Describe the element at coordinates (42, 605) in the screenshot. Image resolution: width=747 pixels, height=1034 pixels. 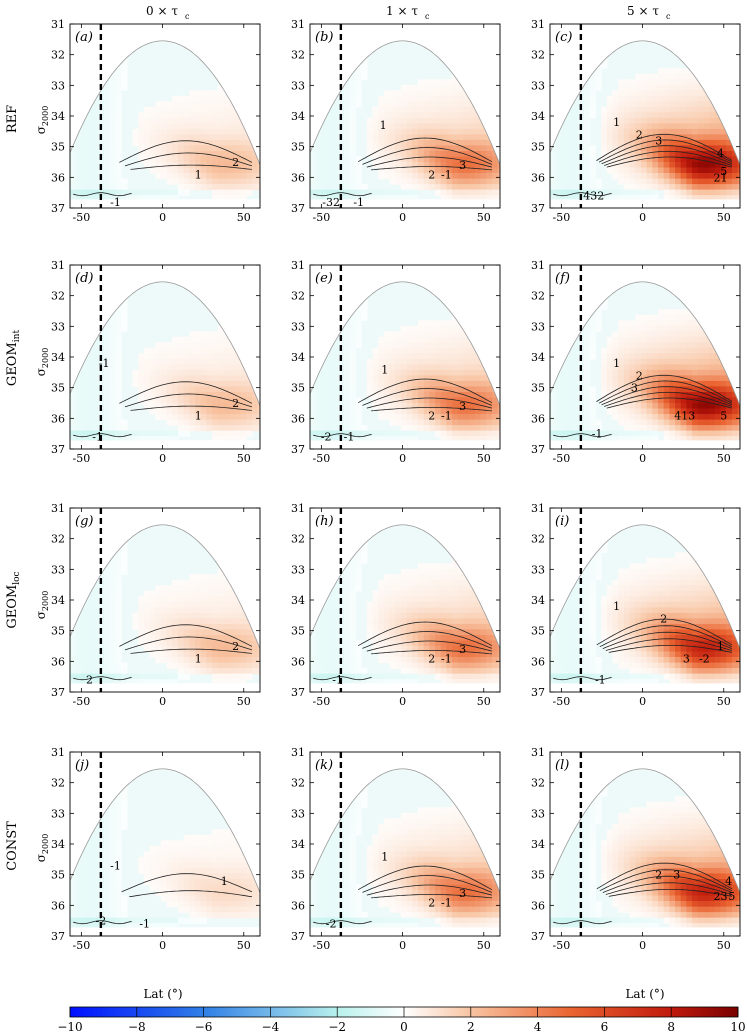
I see `ylabel-row-2: σ2000` at that location.